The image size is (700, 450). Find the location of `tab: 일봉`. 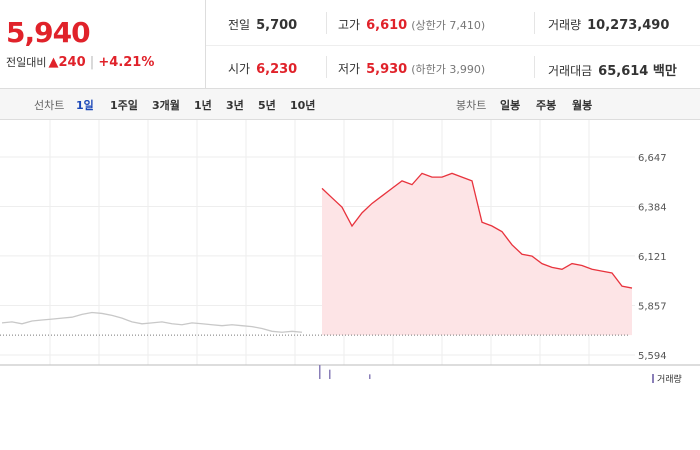

tab: 일봉 is located at coordinates (510, 105).